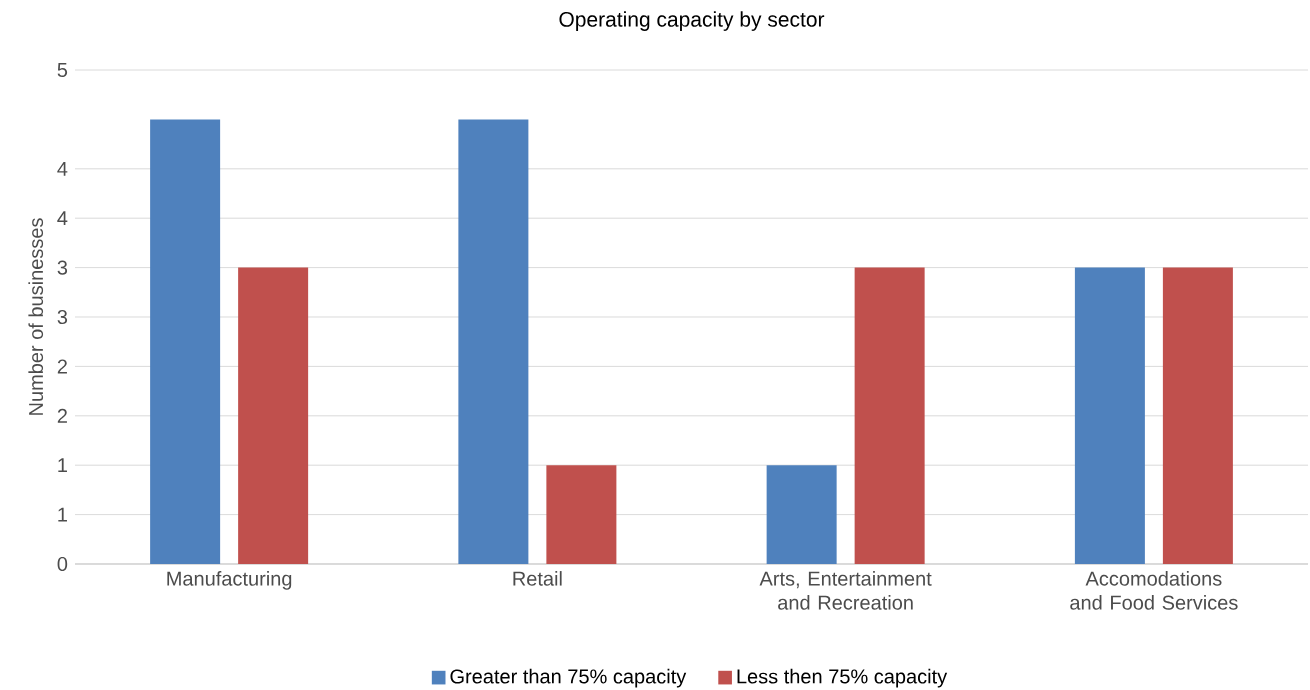  Describe the element at coordinates (692, 21) in the screenshot. I see `chart-title: Operating capacity by sector` at that location.